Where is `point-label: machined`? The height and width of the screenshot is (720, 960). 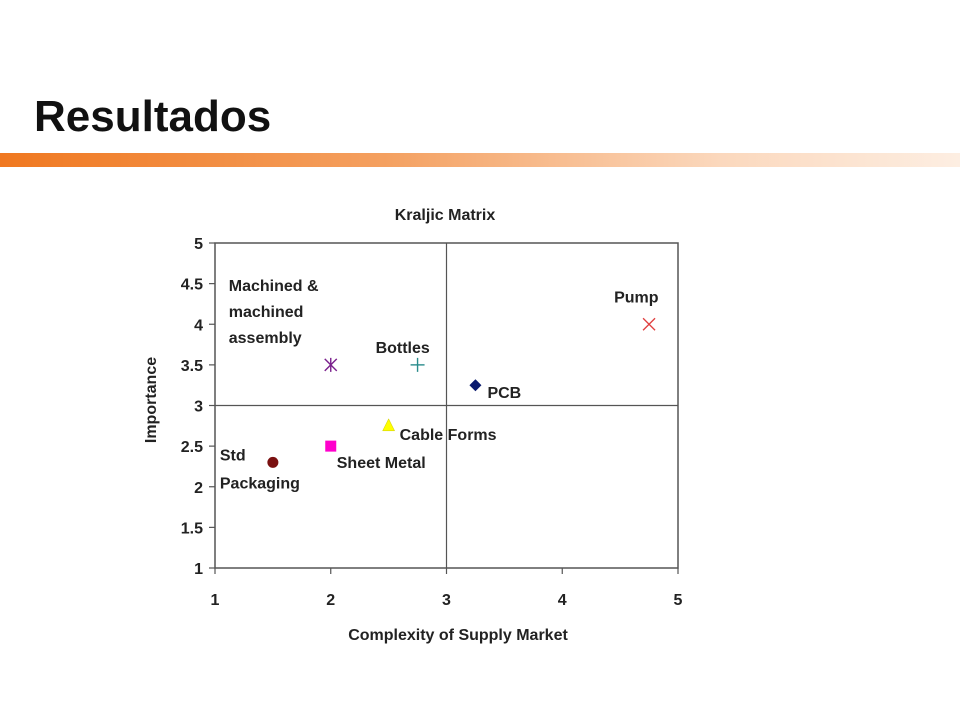 point-label: machined is located at coordinates (266, 312).